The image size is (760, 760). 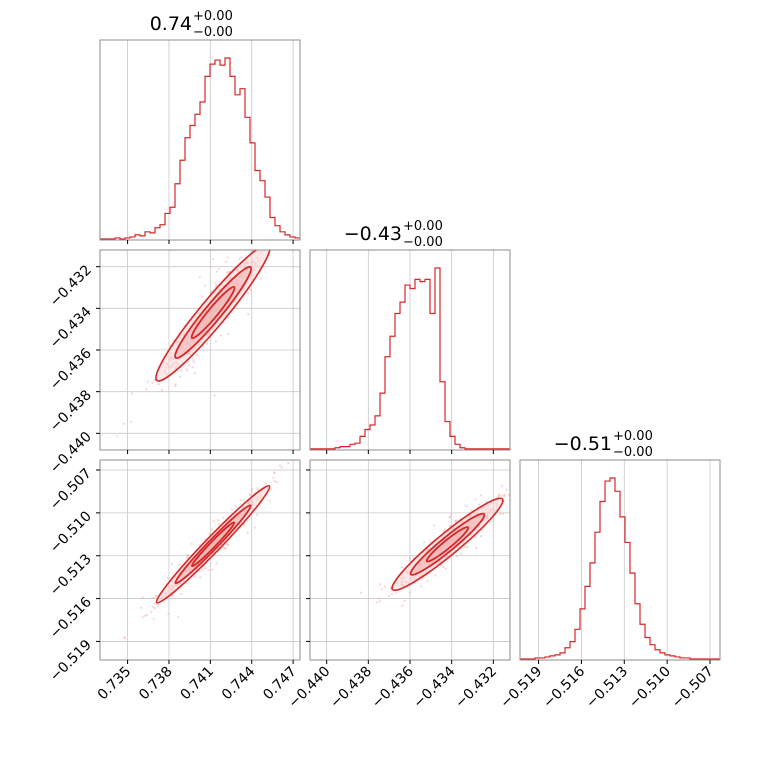 What do you see at coordinates (521, 688) in the screenshot?
I see `x-tick-label: −0.519` at bounding box center [521, 688].